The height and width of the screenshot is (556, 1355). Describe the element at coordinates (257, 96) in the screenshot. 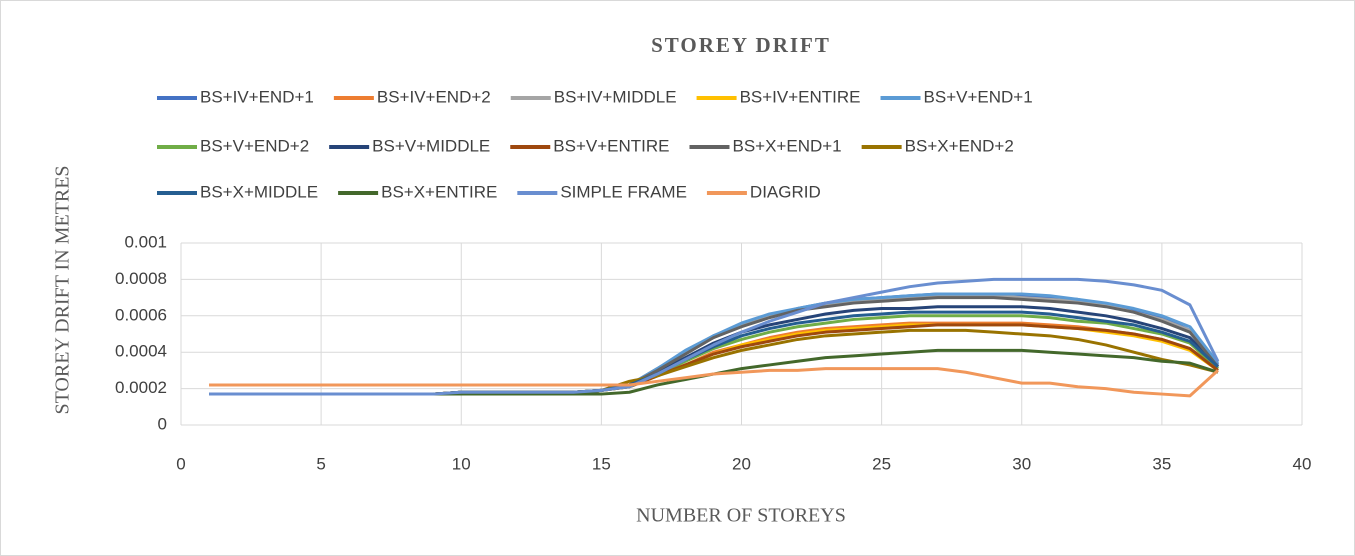

I see `legend-label: BS+IV+END+1` at that location.